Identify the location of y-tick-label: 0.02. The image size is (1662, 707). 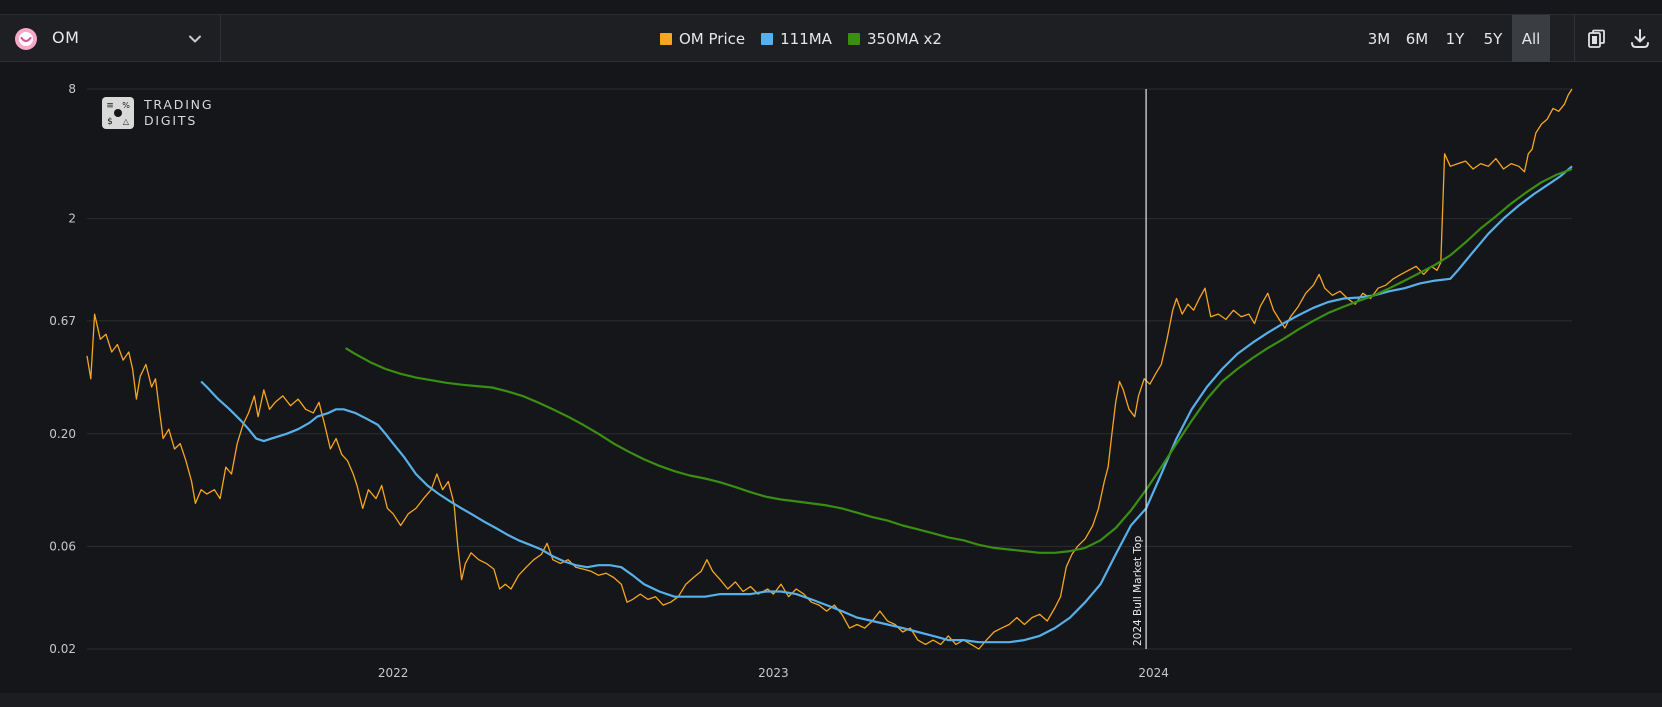
(62, 649).